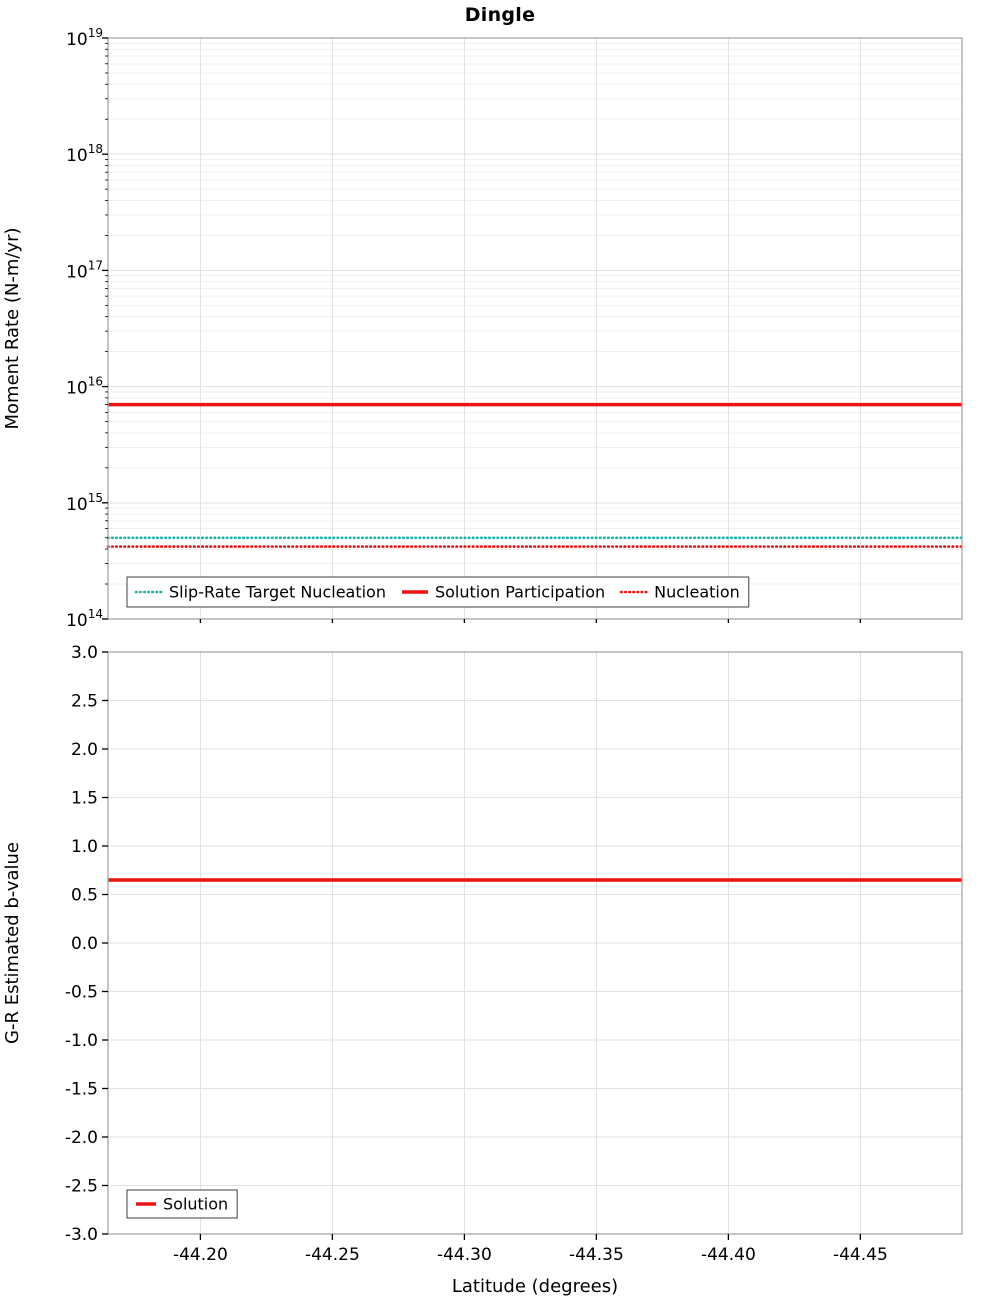 The height and width of the screenshot is (1300, 1000). I want to click on x-tick-label: -44.25, so click(332, 1255).